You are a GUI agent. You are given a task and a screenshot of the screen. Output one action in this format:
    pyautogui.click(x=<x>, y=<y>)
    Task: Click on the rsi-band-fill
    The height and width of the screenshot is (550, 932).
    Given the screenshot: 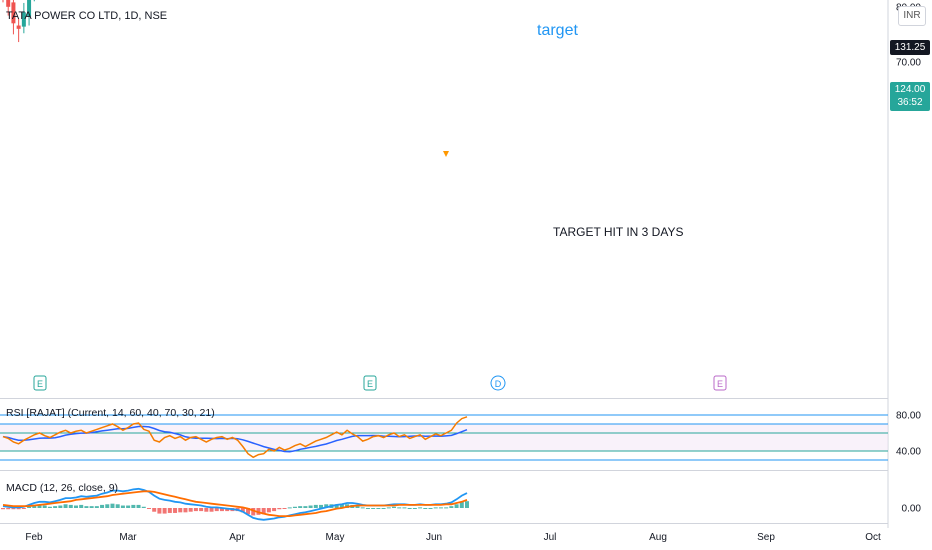 What is the action you would take?
    pyautogui.click(x=444, y=437)
    